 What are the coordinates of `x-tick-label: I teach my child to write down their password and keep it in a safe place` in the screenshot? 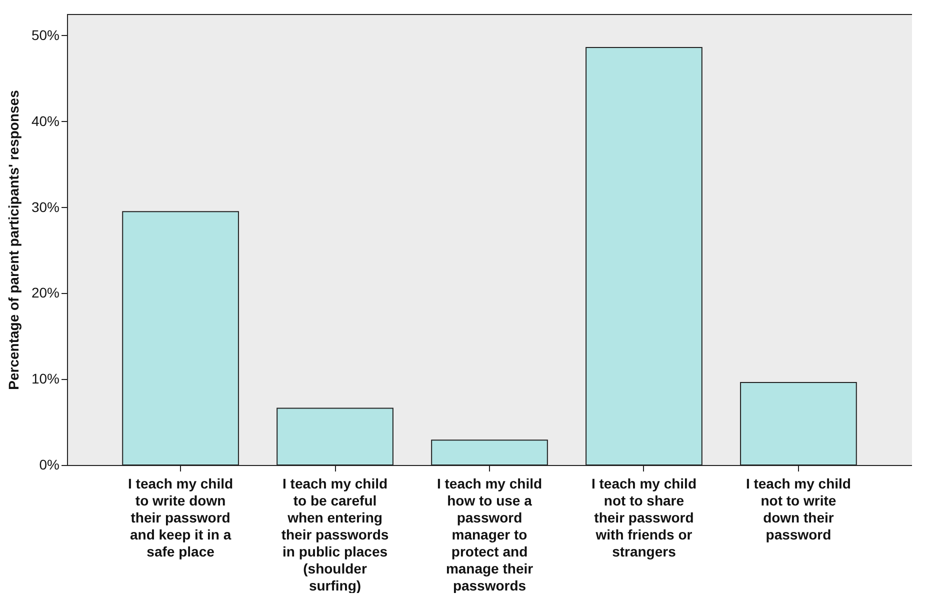 It's located at (181, 518).